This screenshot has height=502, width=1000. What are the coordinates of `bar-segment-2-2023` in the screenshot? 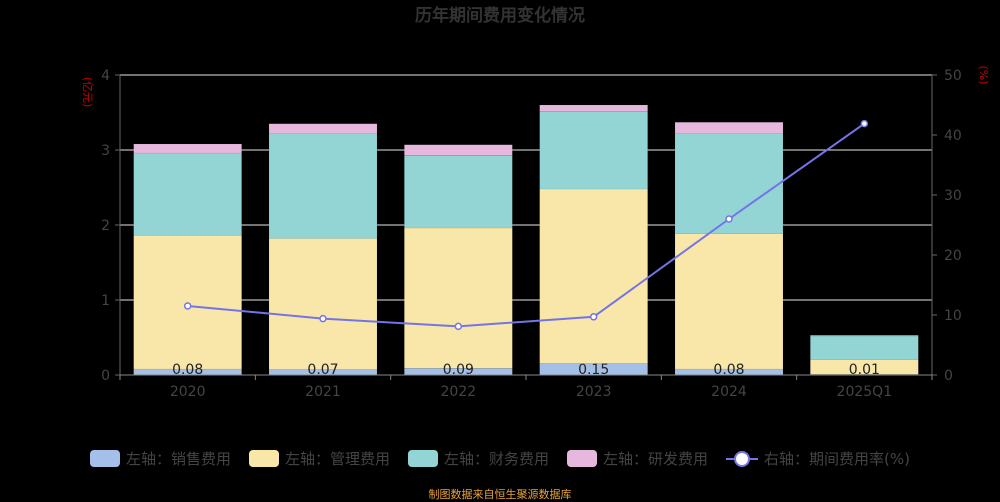 It's located at (593, 150).